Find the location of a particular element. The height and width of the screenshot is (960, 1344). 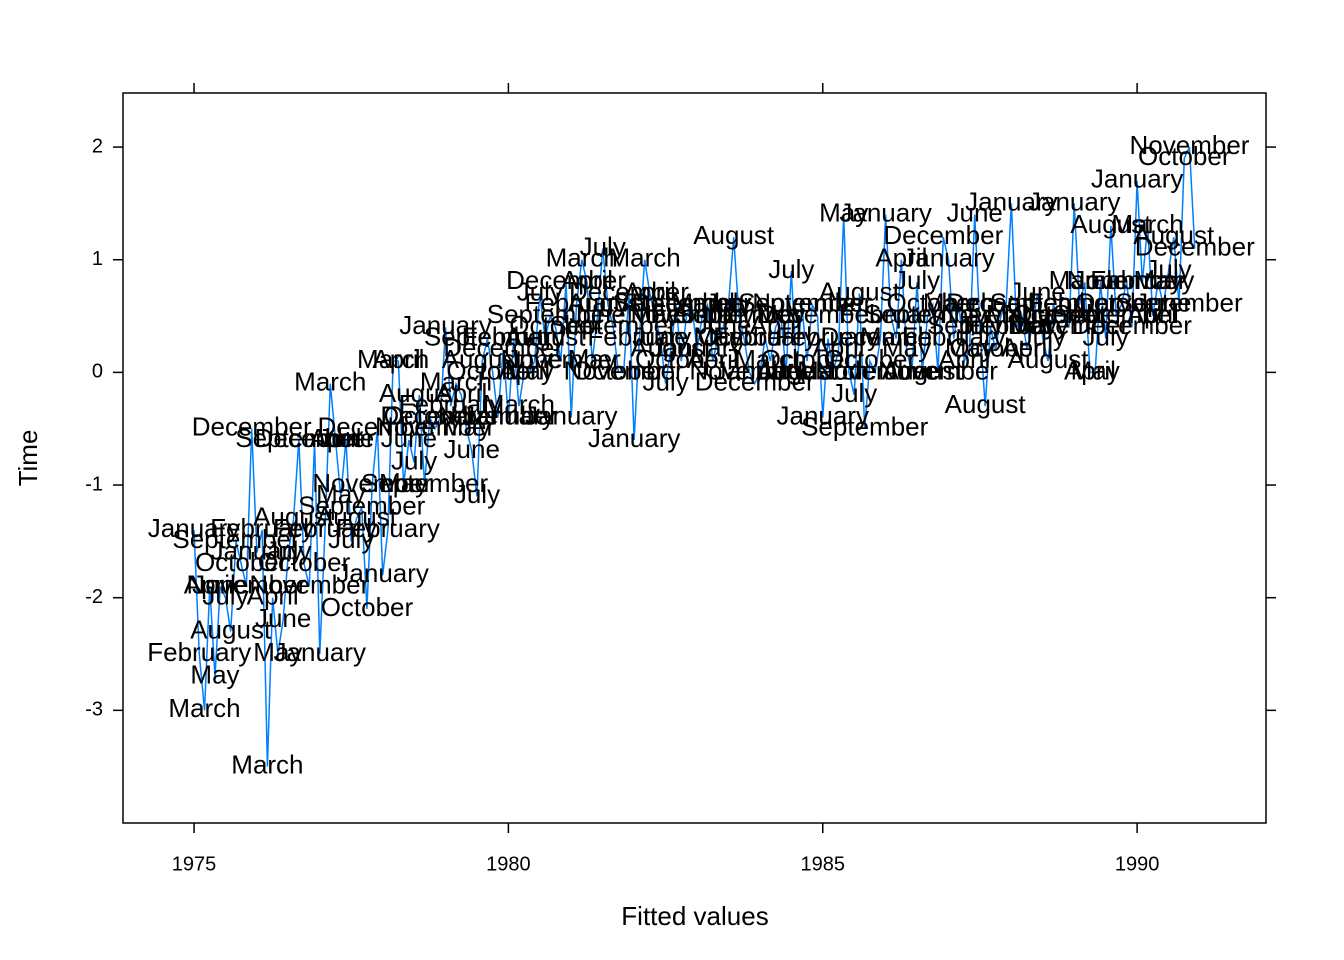

y-tick-label: -1 is located at coordinates (94, 484).